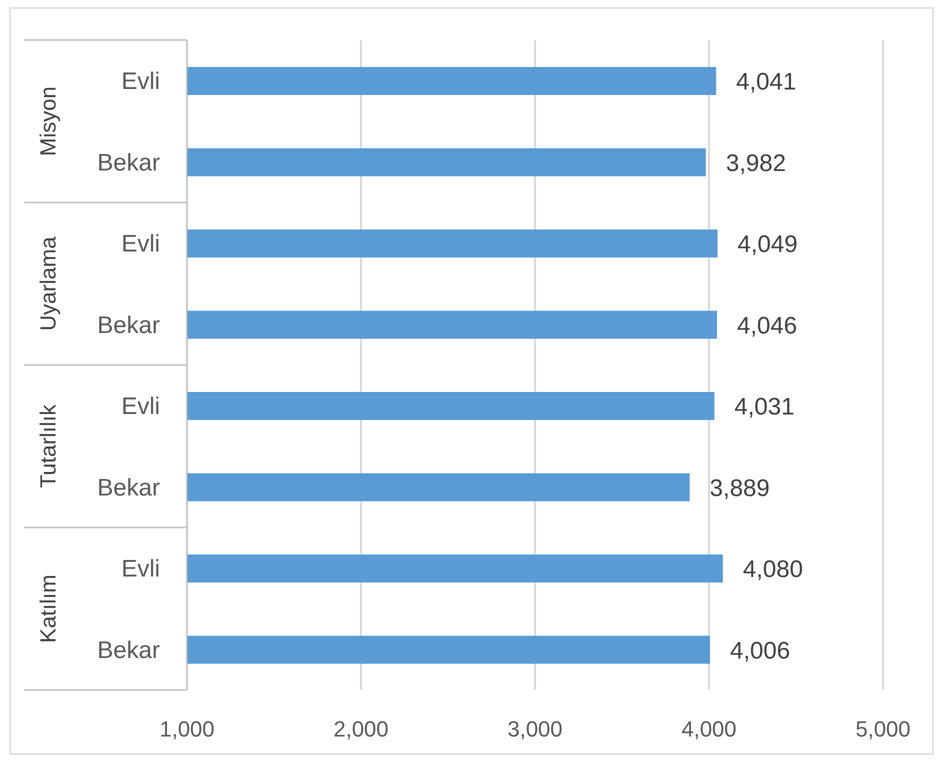 This screenshot has height=762, width=943. I want to click on x-tick-label: 2,000, so click(361, 729).